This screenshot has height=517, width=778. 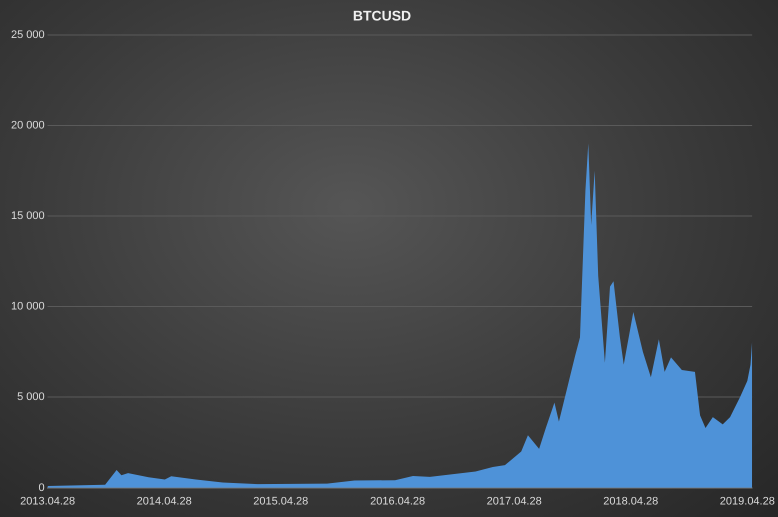 What do you see at coordinates (164, 501) in the screenshot?
I see `x-tick-label: 2014.04.28` at bounding box center [164, 501].